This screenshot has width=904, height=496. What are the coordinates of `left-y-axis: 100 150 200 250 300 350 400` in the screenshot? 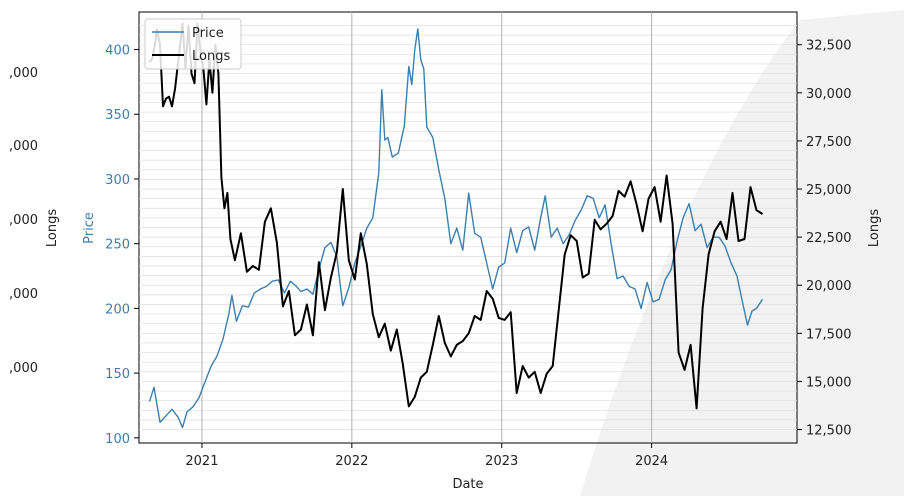 It's located at (122, 245).